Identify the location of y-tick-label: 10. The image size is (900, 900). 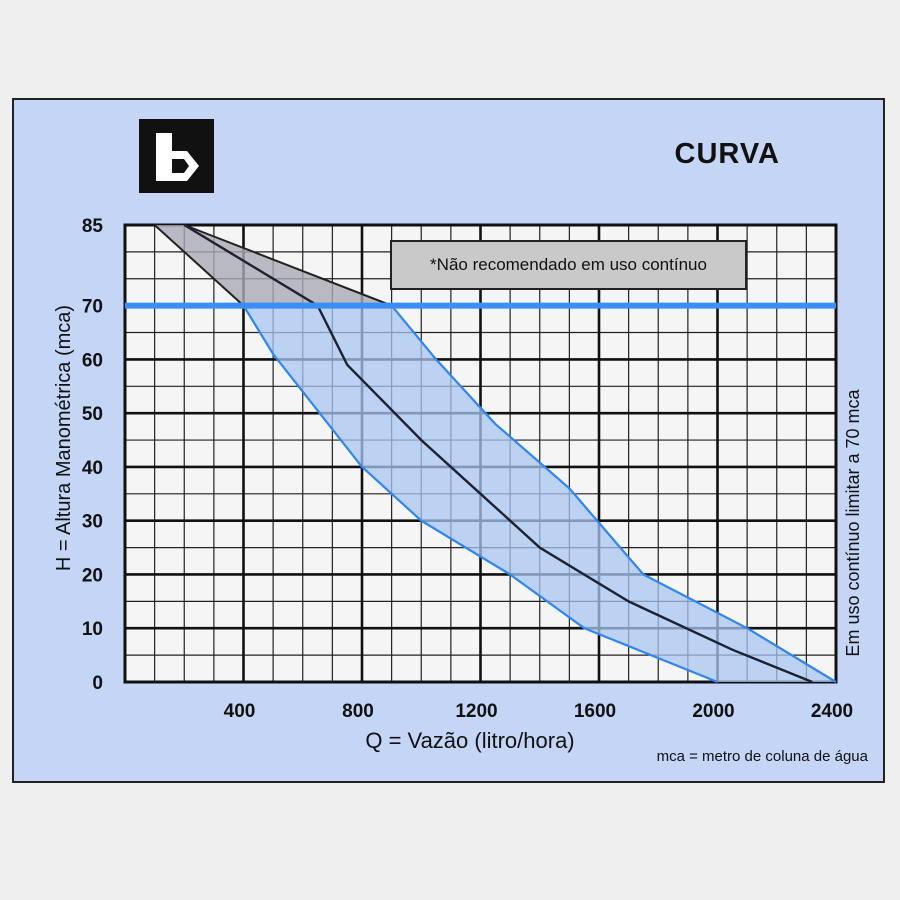
(92, 629).